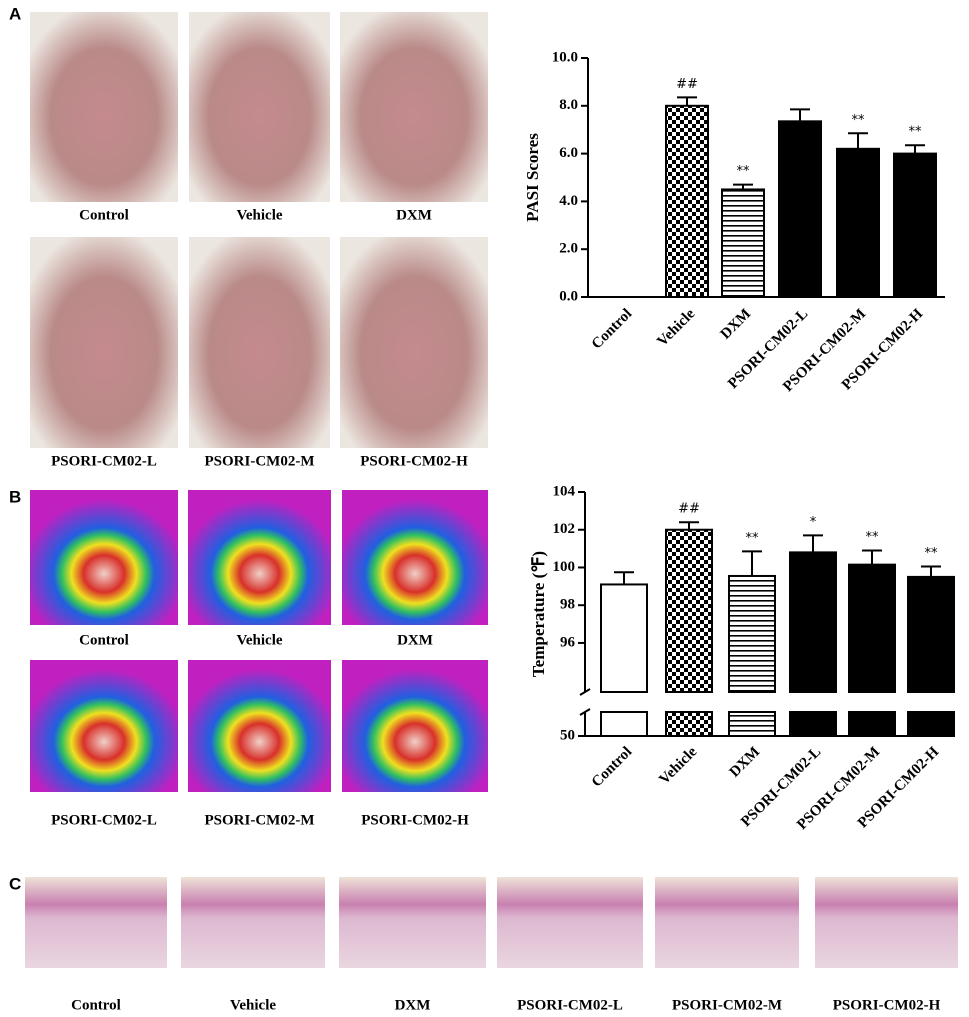 This screenshot has width=969, height=1017. I want to click on y-axis-label: Temperature (℉), so click(538, 614).